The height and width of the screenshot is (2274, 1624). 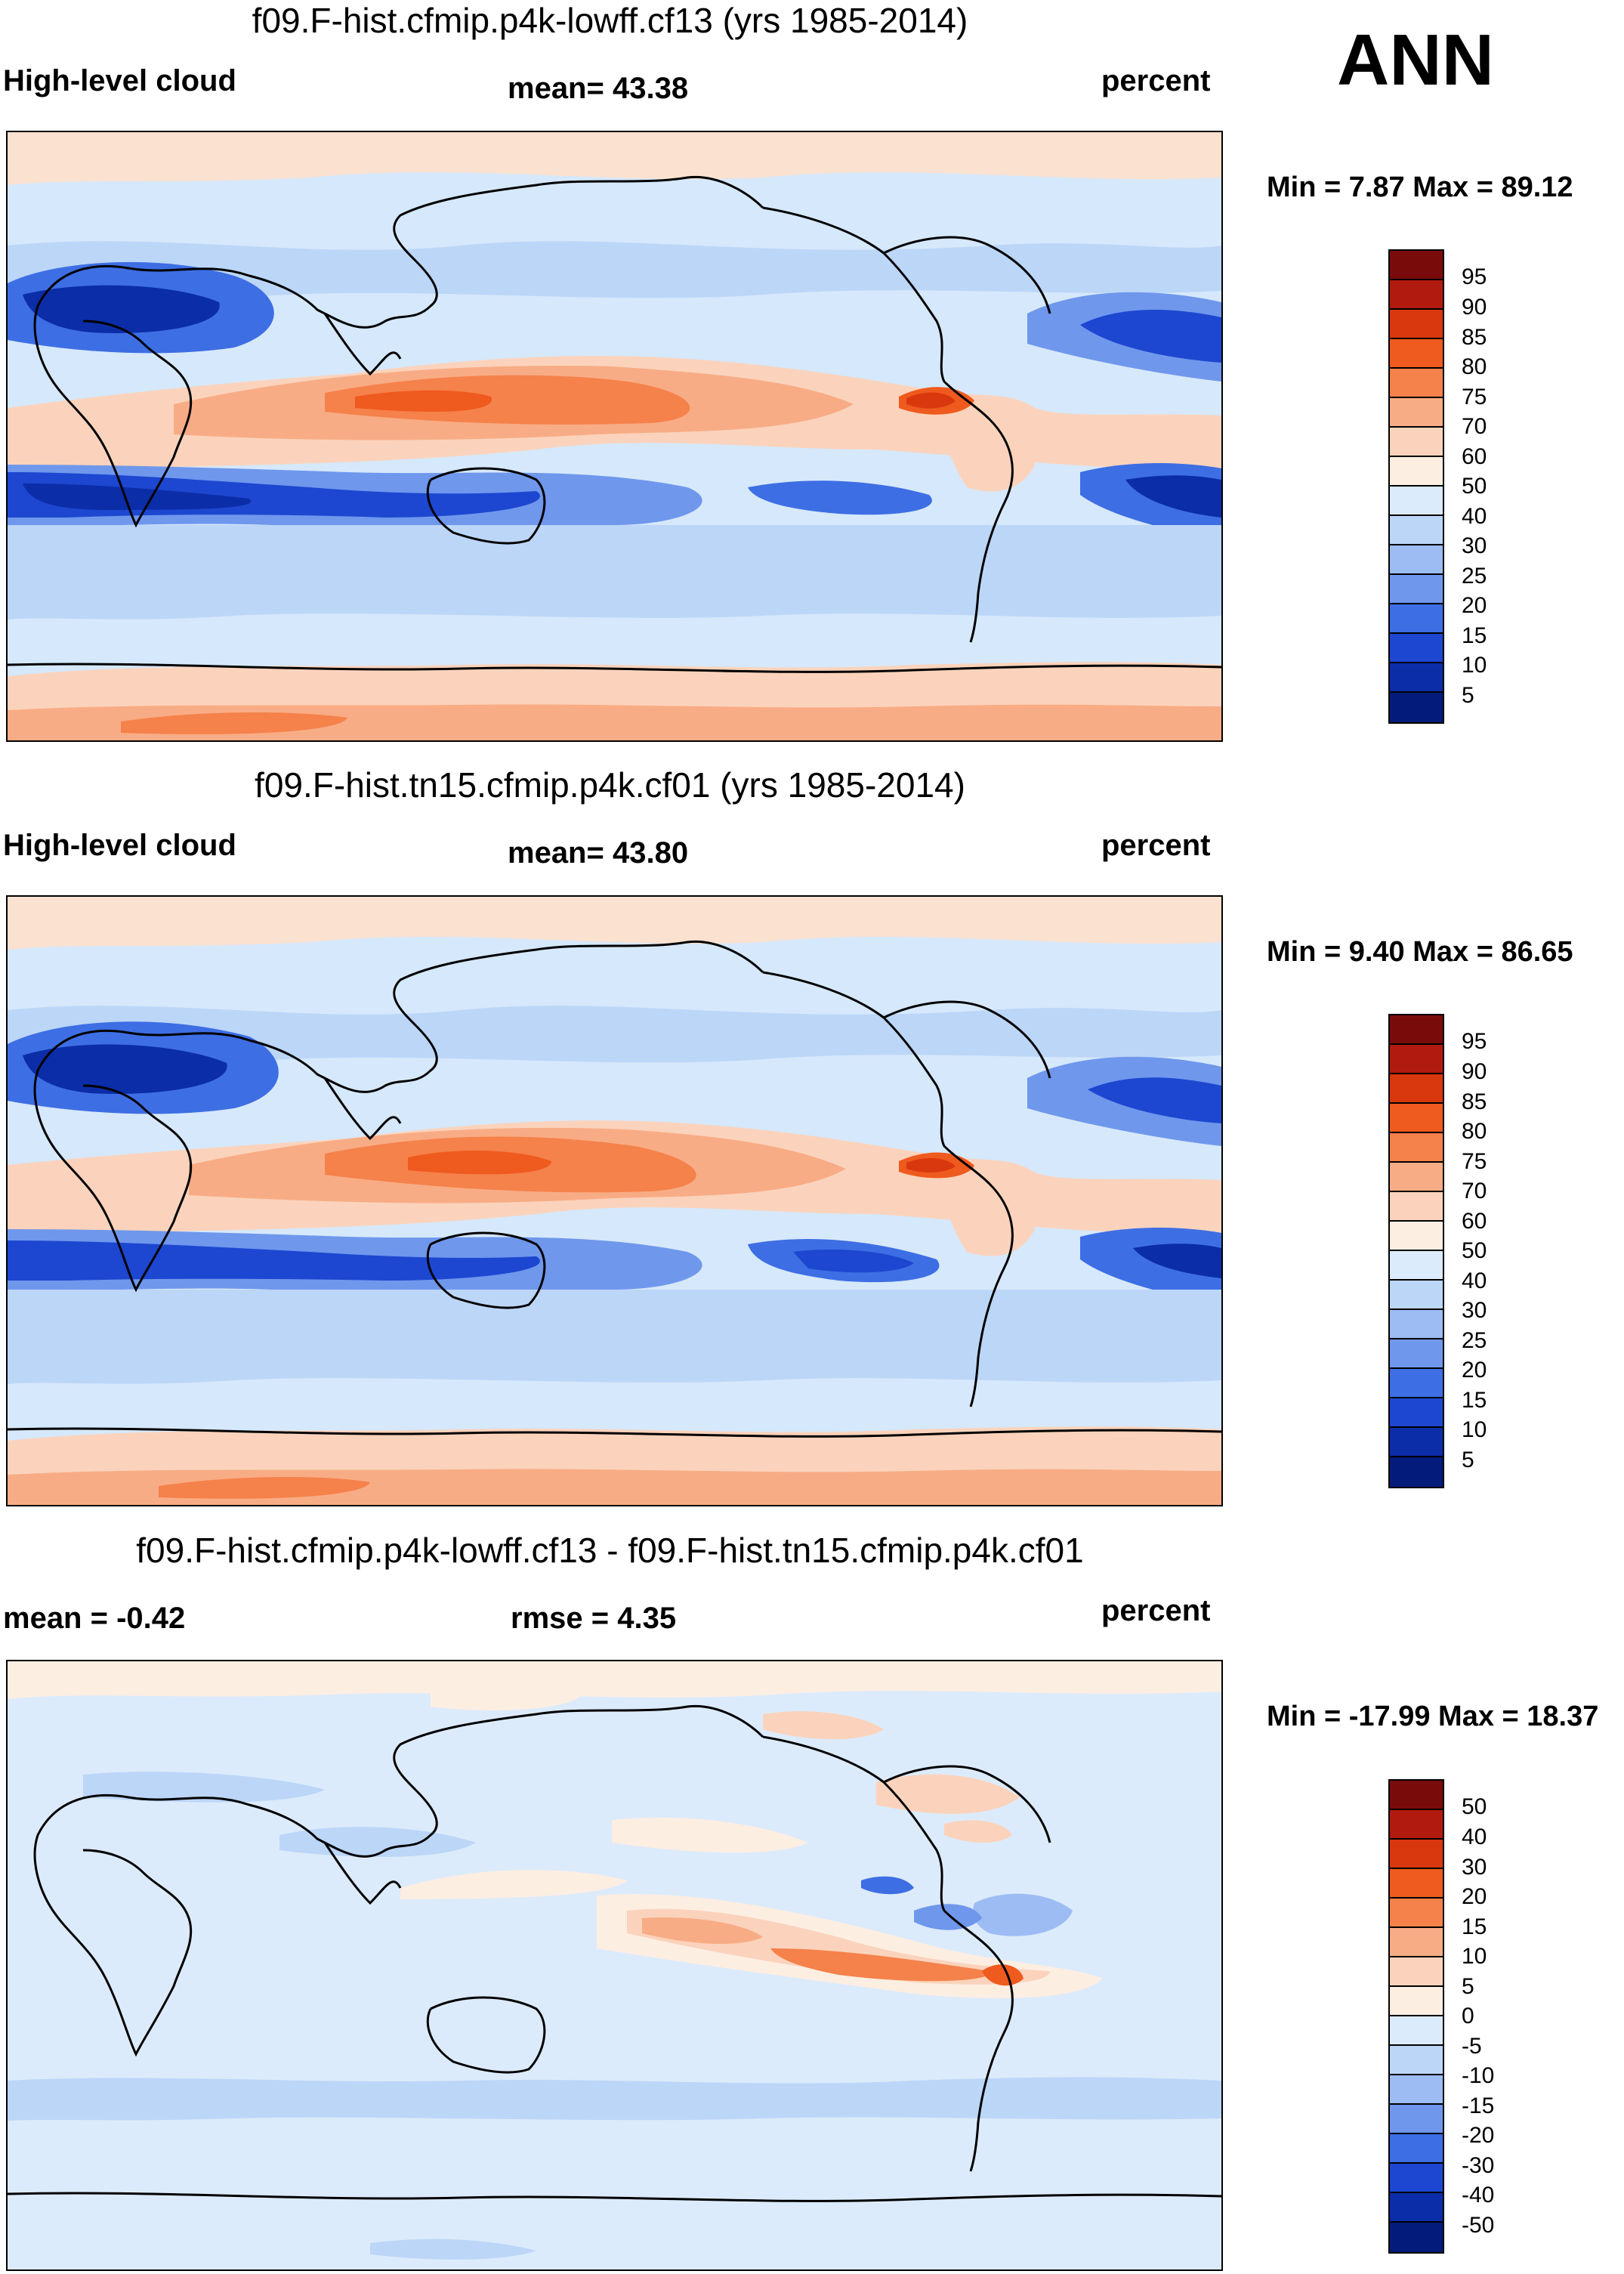 I want to click on season-label: ANN, so click(x=1415, y=60).